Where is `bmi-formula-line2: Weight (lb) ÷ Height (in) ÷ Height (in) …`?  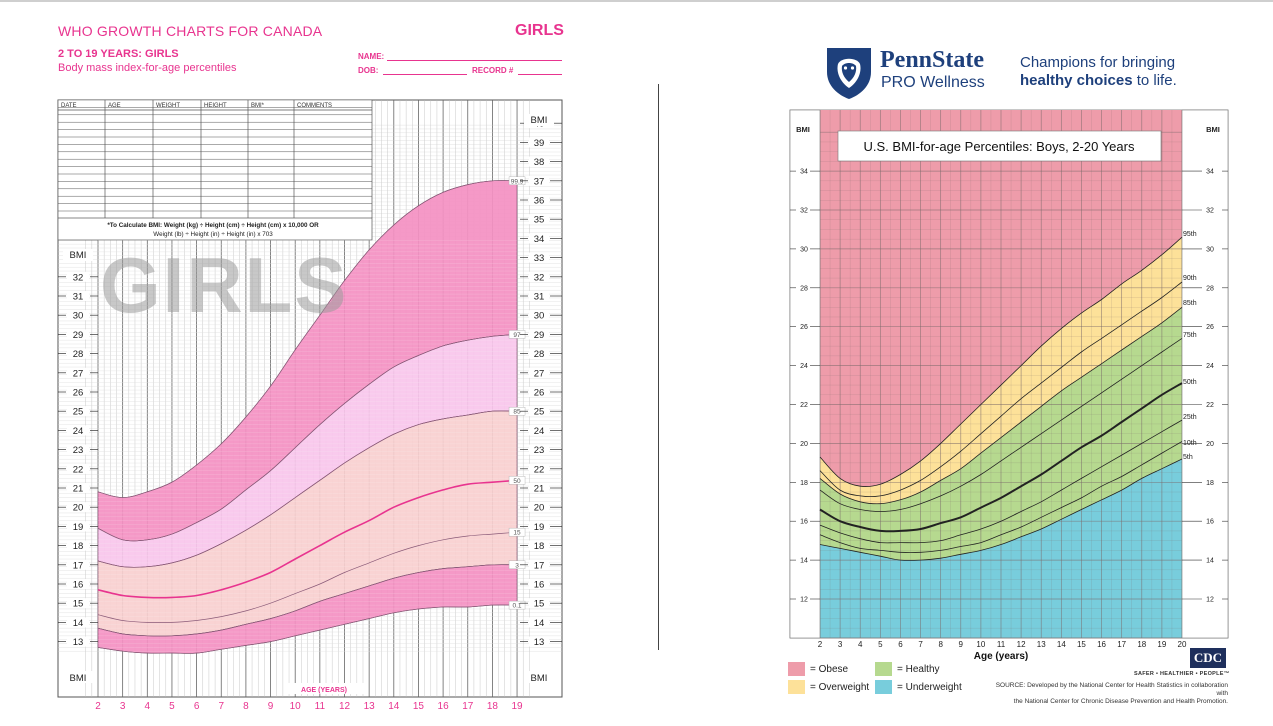
bmi-formula-line2: Weight (lb) ÷ Height (in) ÷ Height (in) … is located at coordinates (213, 234).